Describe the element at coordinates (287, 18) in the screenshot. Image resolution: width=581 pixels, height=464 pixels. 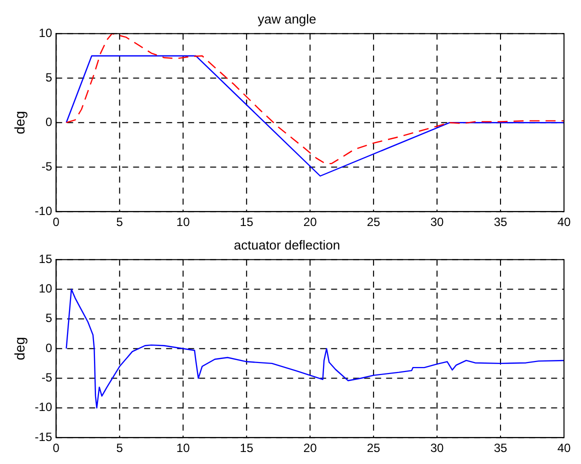
I see `chart-title: yaw angle` at that location.